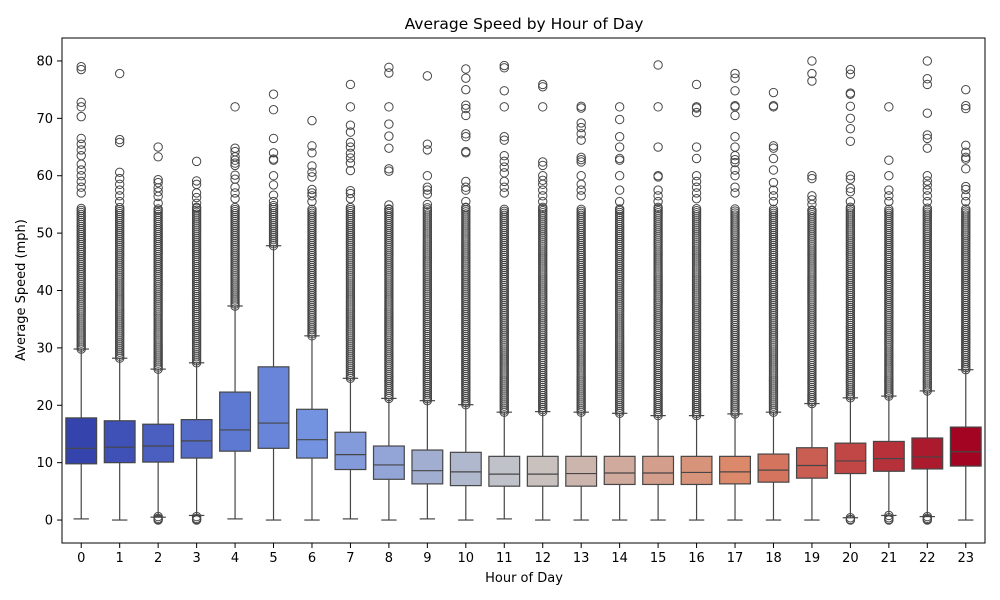 The width and height of the screenshot is (1000, 600). I want to click on y-tick-label: 10, so click(44, 463).